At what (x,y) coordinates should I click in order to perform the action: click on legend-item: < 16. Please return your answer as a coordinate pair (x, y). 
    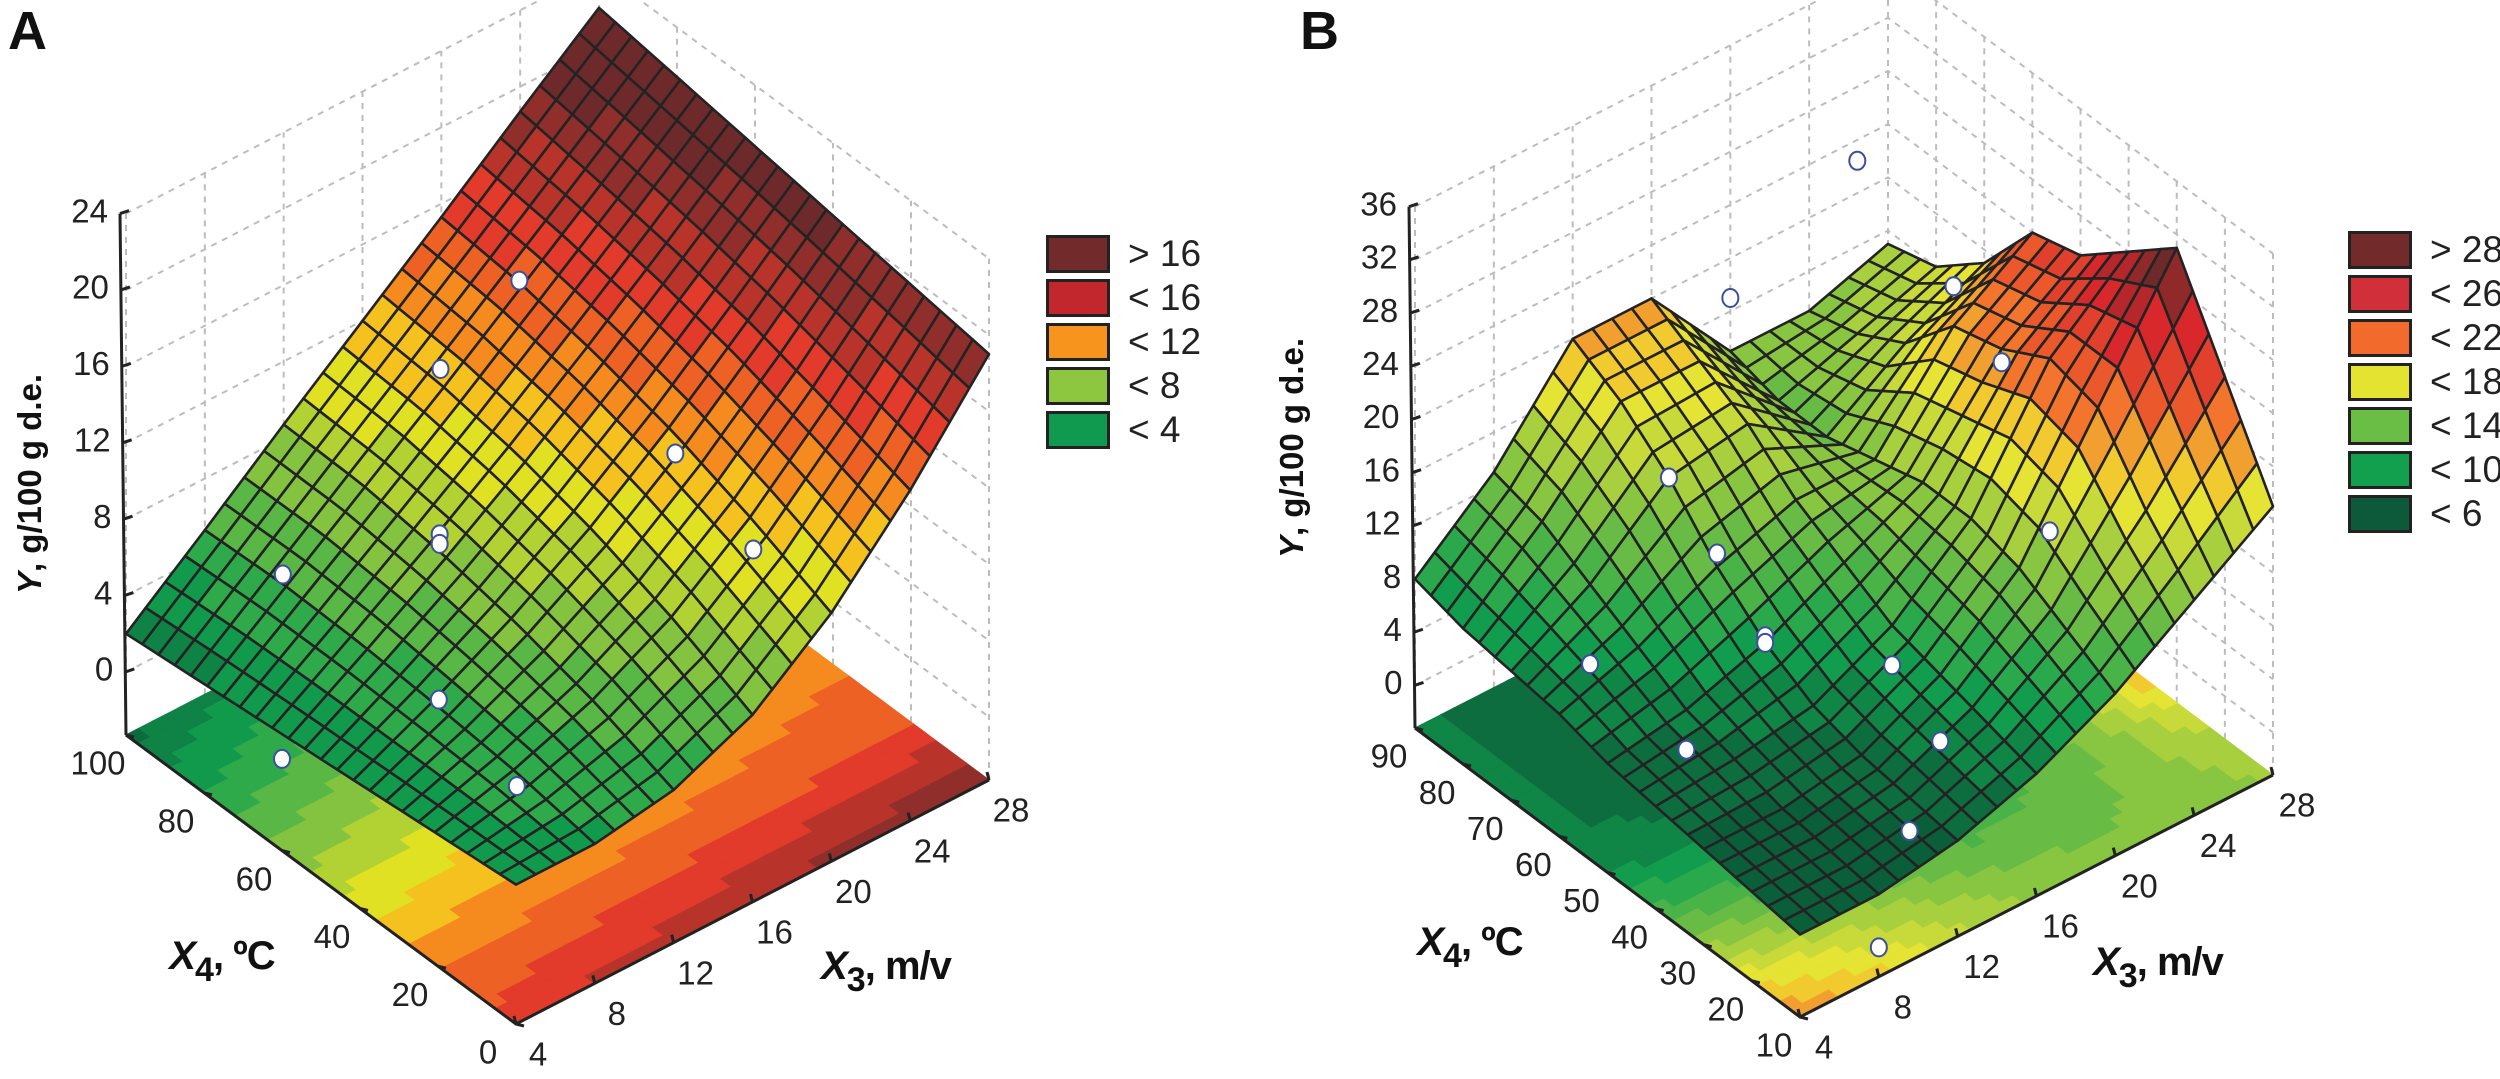
    Looking at the image, I should click on (1123, 298).